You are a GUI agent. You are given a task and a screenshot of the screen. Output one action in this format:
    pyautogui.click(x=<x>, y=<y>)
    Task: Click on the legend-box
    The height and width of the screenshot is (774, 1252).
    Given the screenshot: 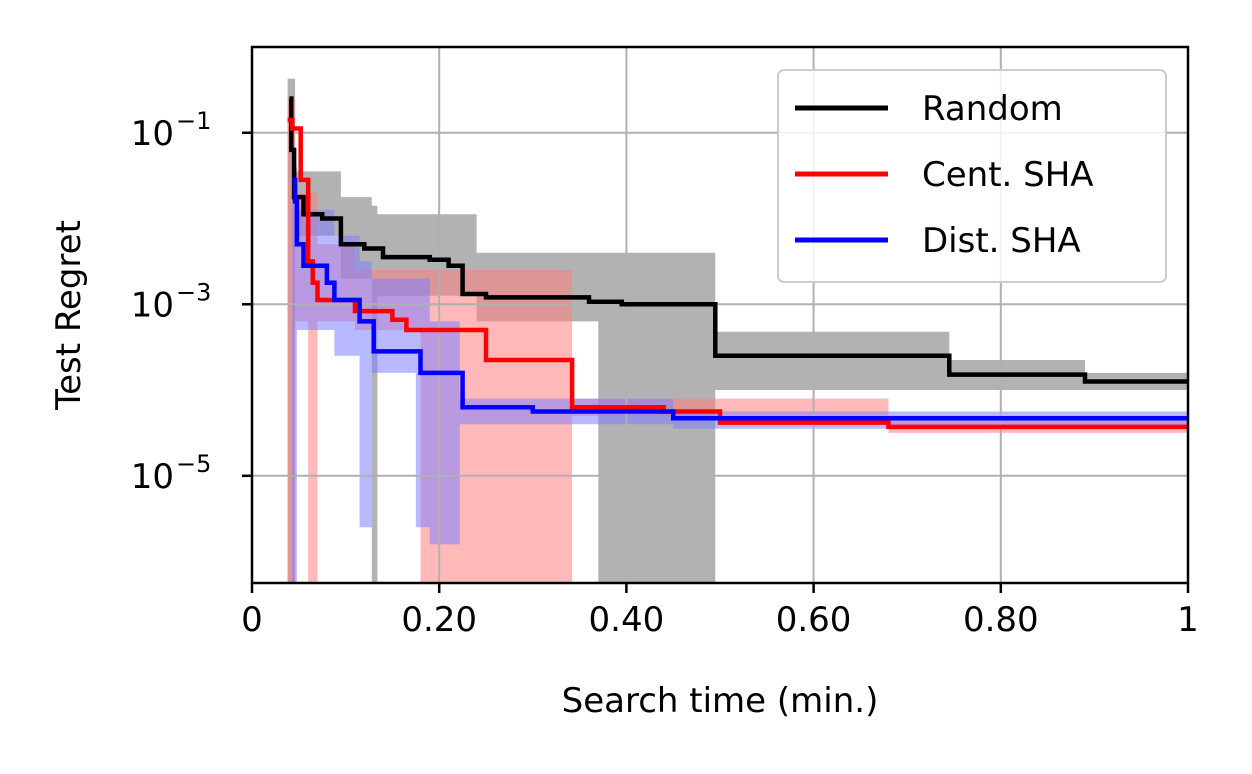 What is the action you would take?
    pyautogui.click(x=972, y=176)
    